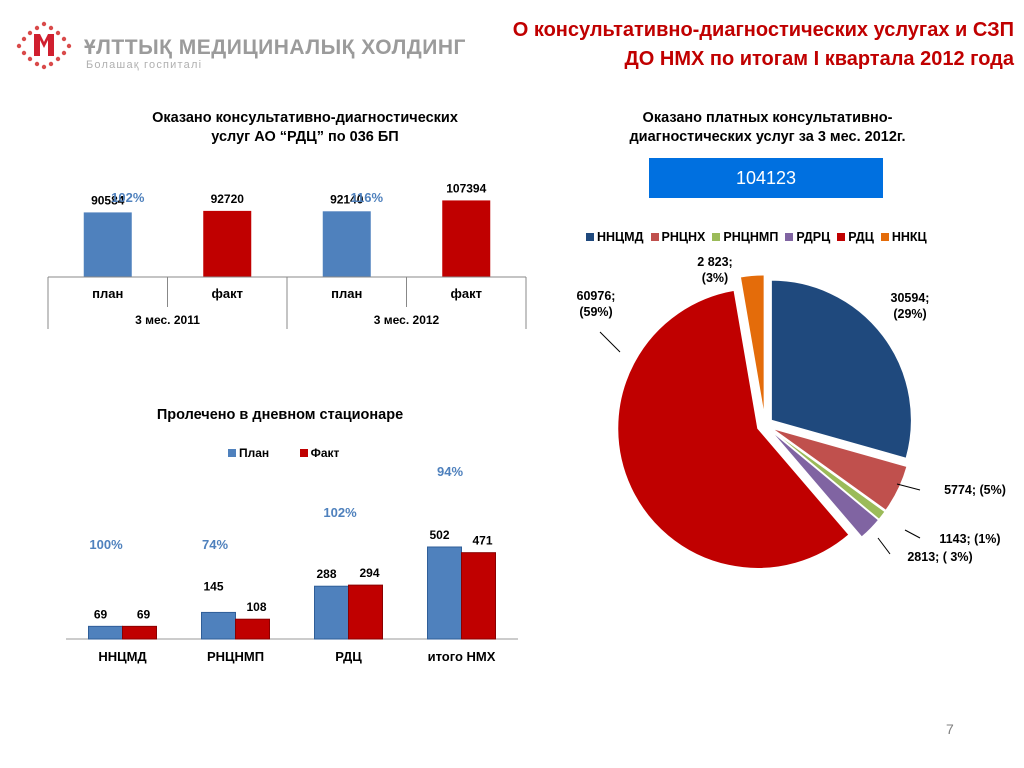 The width and height of the screenshot is (1024, 768). Describe the element at coordinates (950, 729) in the screenshot. I see `page-number: 7` at that location.